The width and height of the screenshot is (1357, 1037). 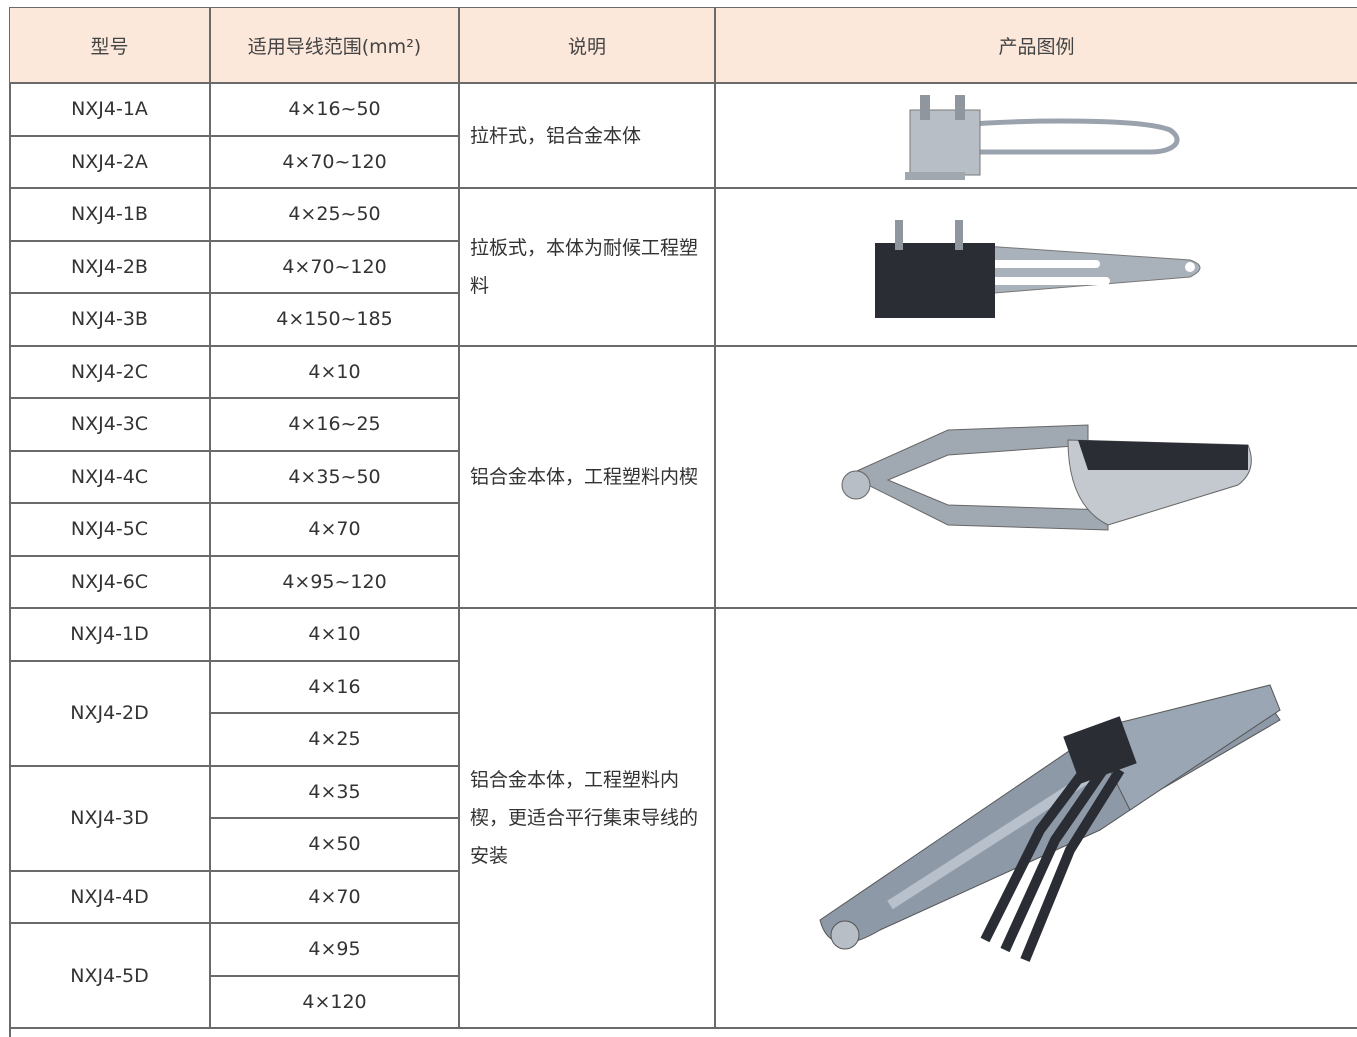 What do you see at coordinates (335, 320) in the screenshot?
I see `range-cell: 4×150~185` at bounding box center [335, 320].